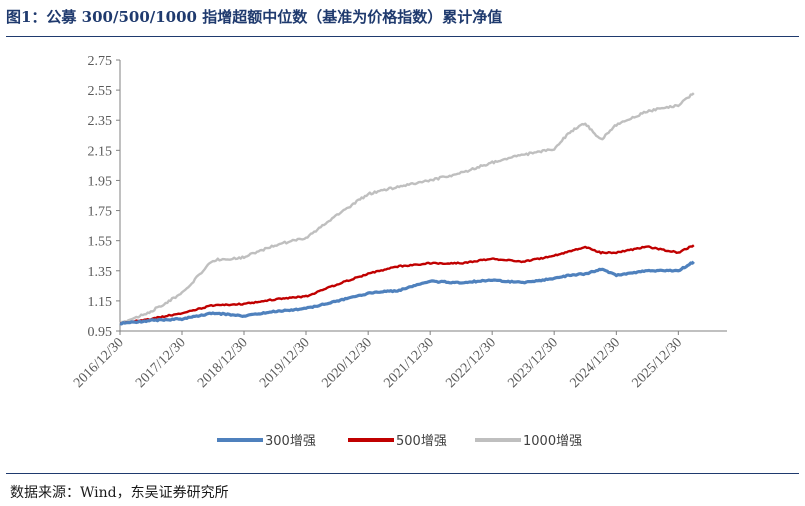  Describe the element at coordinates (100, 121) in the screenshot. I see `y-tick-label: 2.35` at that location.